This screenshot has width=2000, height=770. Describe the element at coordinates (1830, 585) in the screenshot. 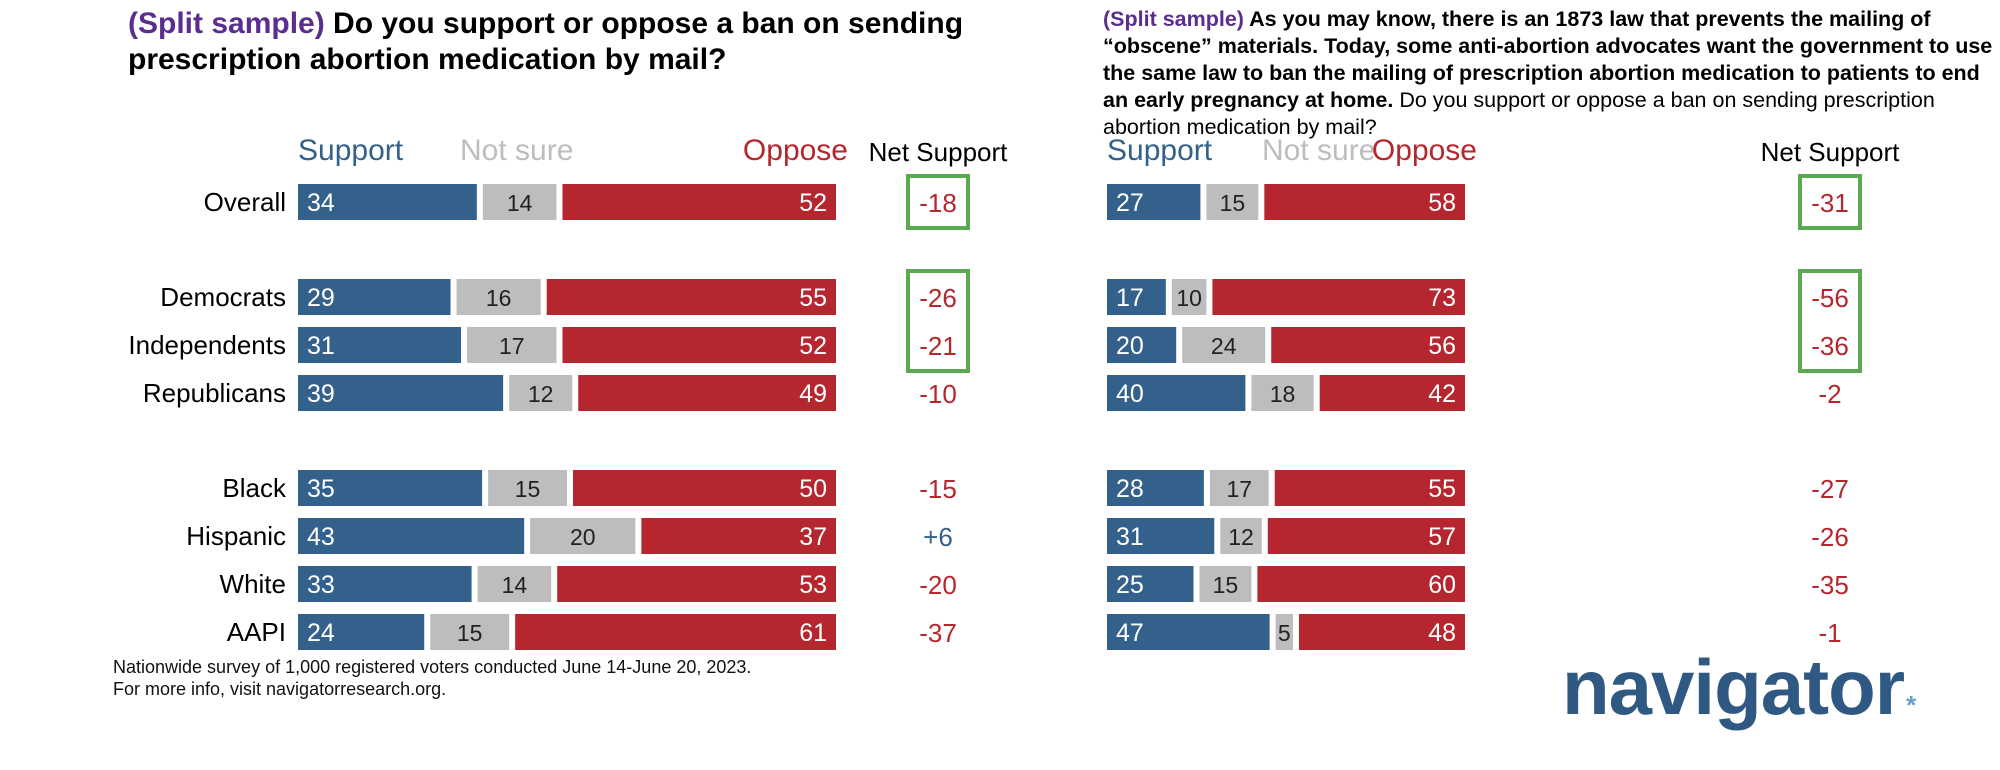

I see `right-chart-net-support-value: -35` at that location.